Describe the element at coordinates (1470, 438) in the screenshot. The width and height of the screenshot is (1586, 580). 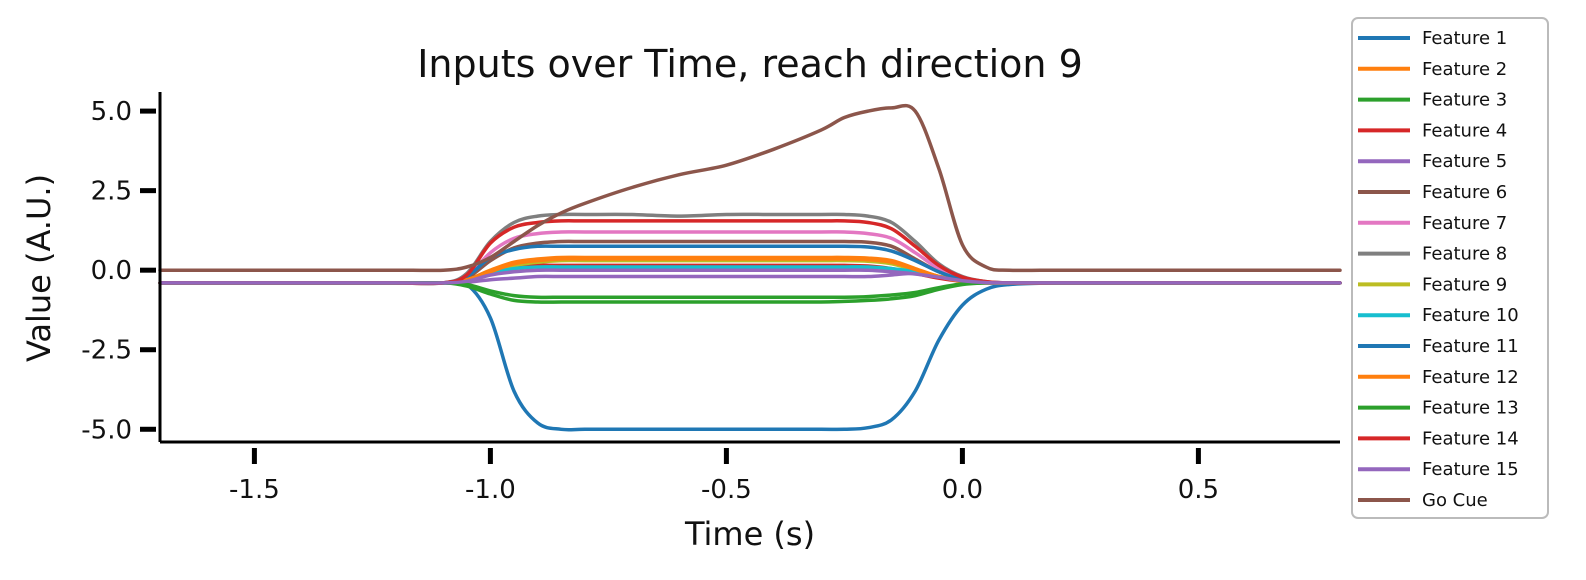
I see `legend-label: Feature 14` at that location.